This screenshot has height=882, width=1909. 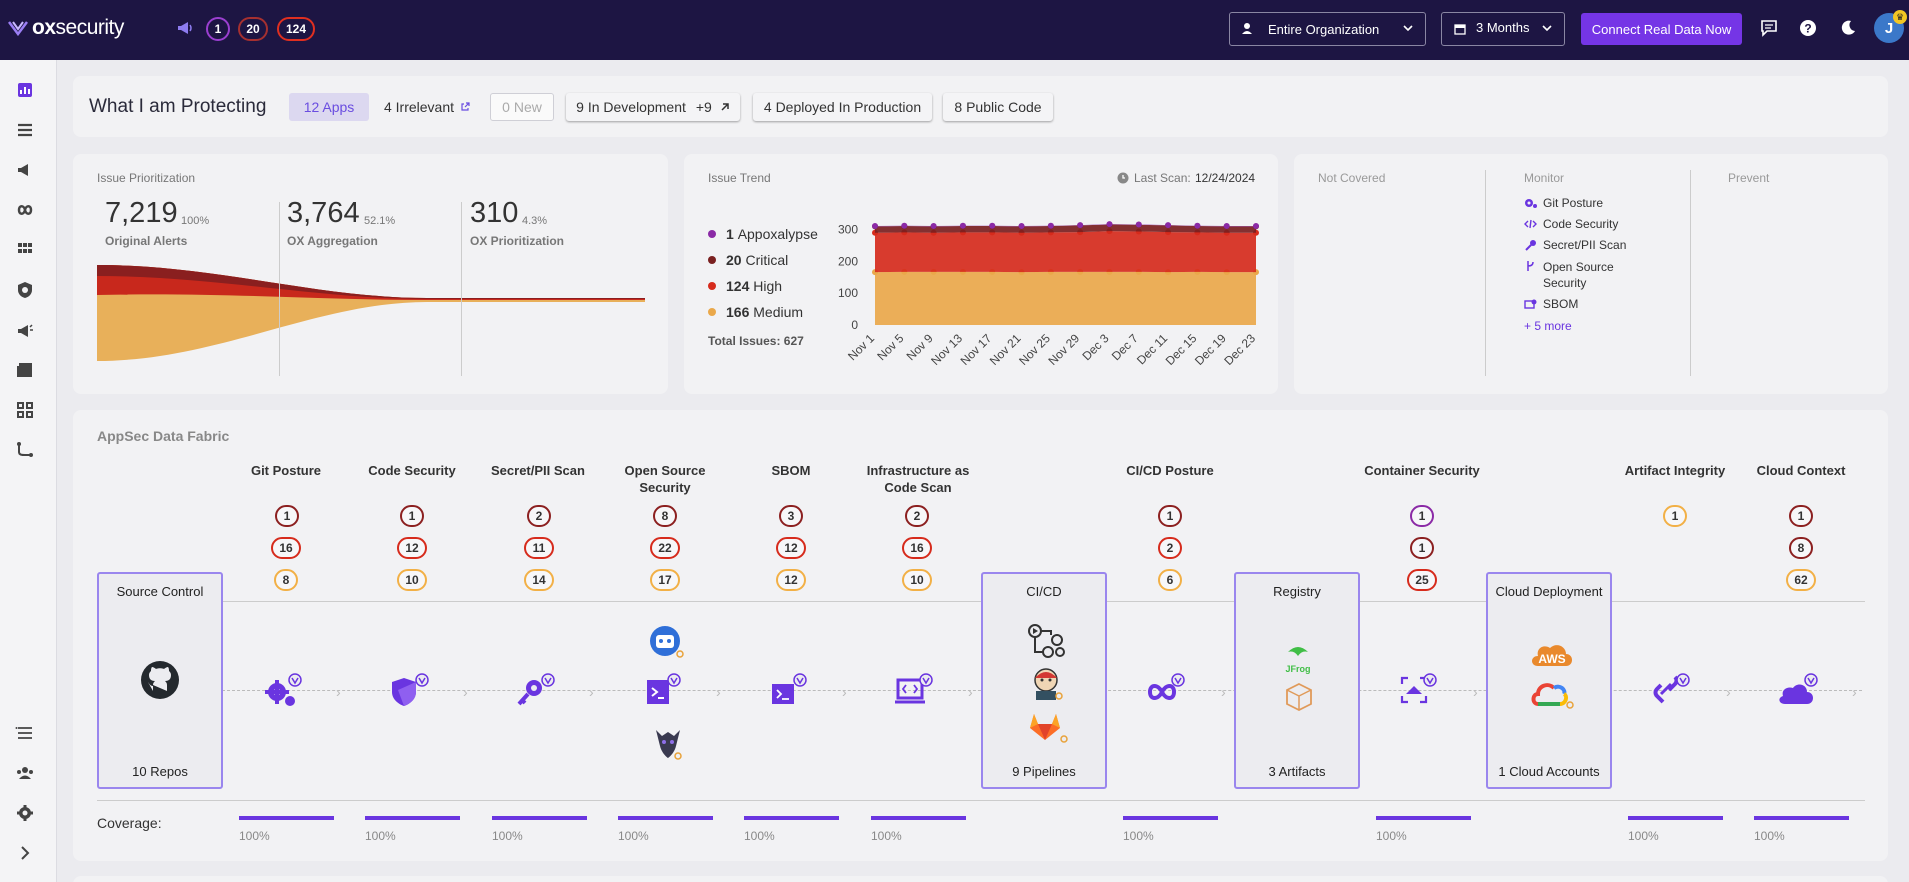 What do you see at coordinates (1422, 548) in the screenshot?
I see `container-critical-count: 1` at bounding box center [1422, 548].